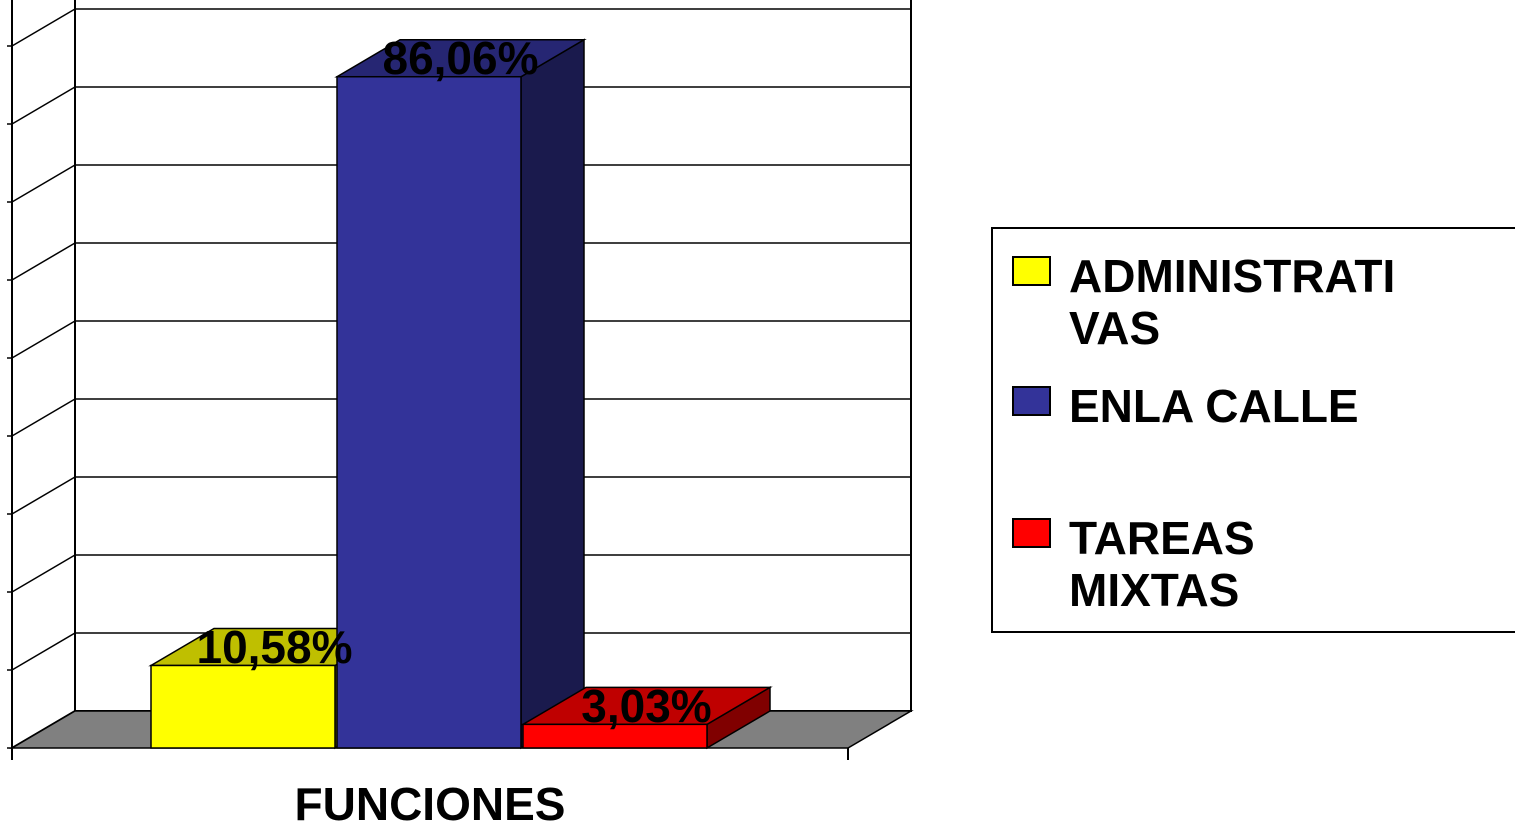  Describe the element at coordinates (1214, 406) in the screenshot. I see `legend-label: ENLA CALLE` at that location.